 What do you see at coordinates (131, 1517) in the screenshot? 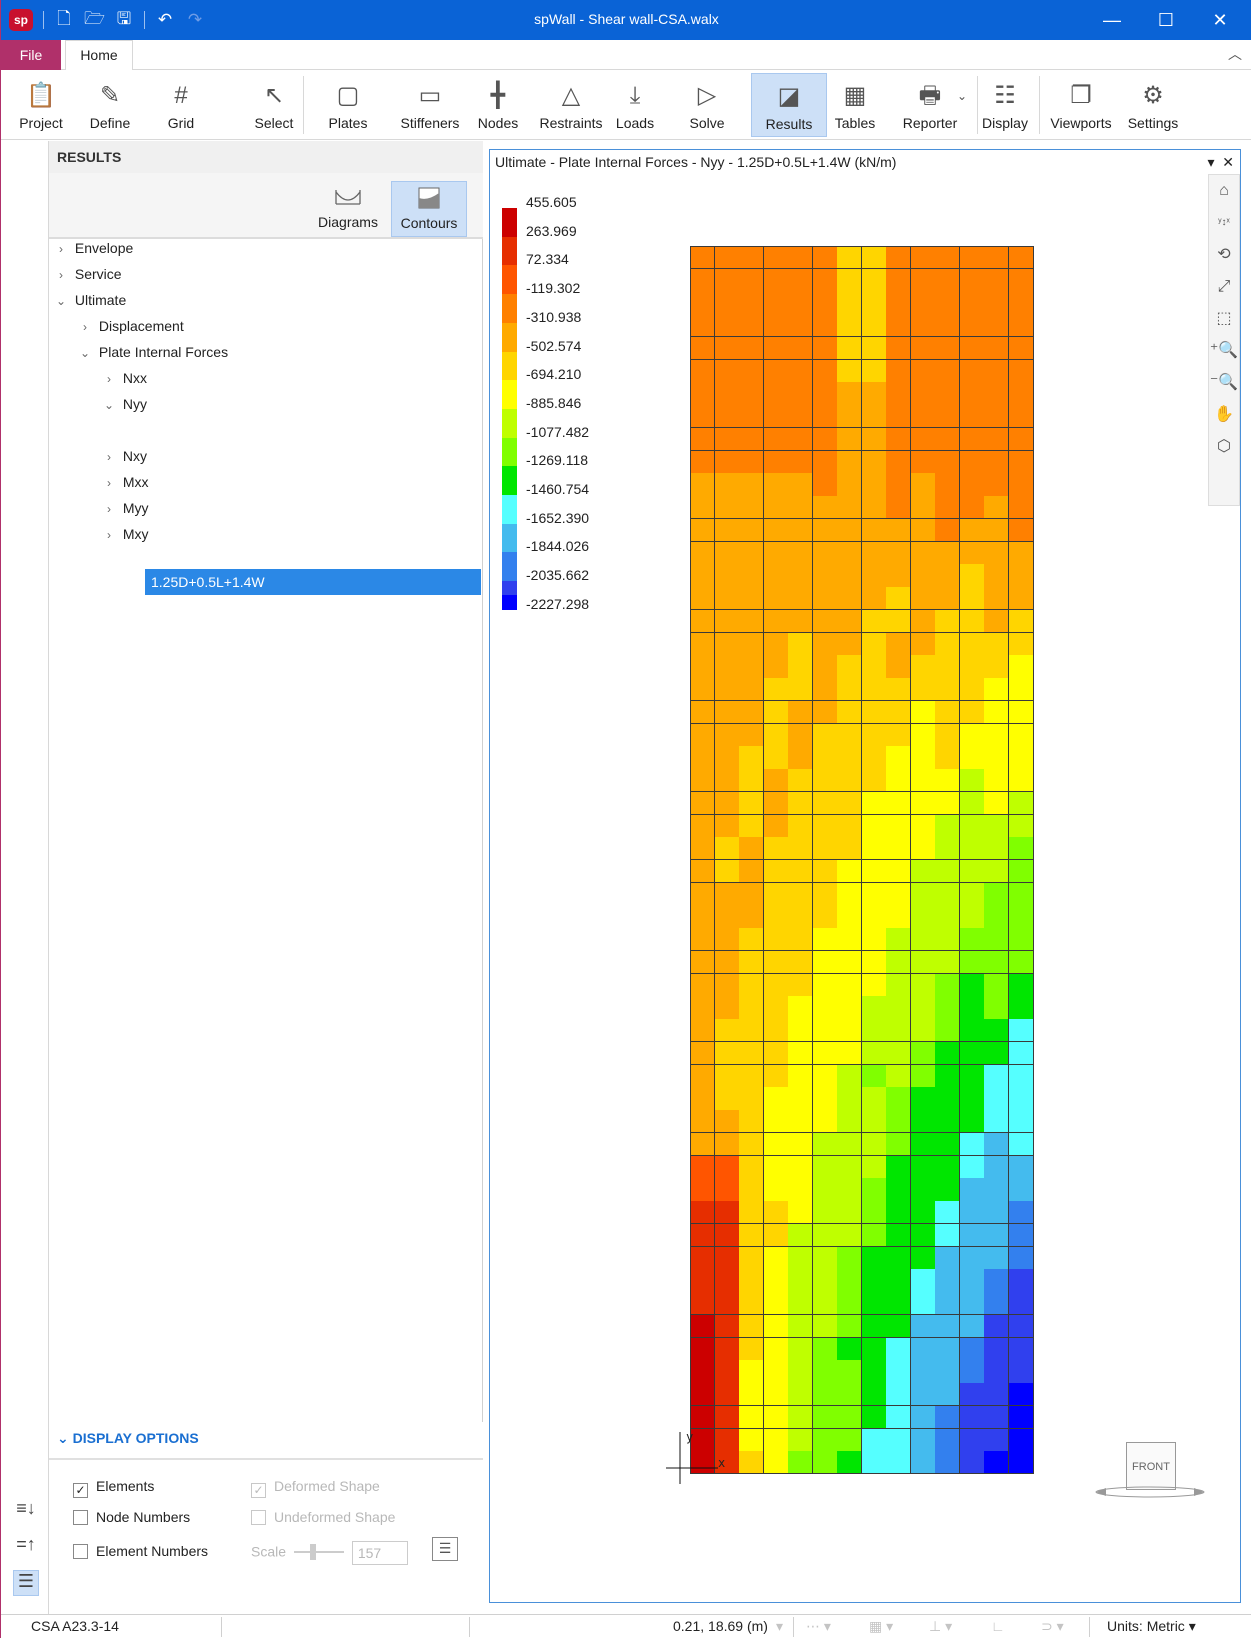
I see `node-numbers-checkbox: Node Numbers` at bounding box center [131, 1517].